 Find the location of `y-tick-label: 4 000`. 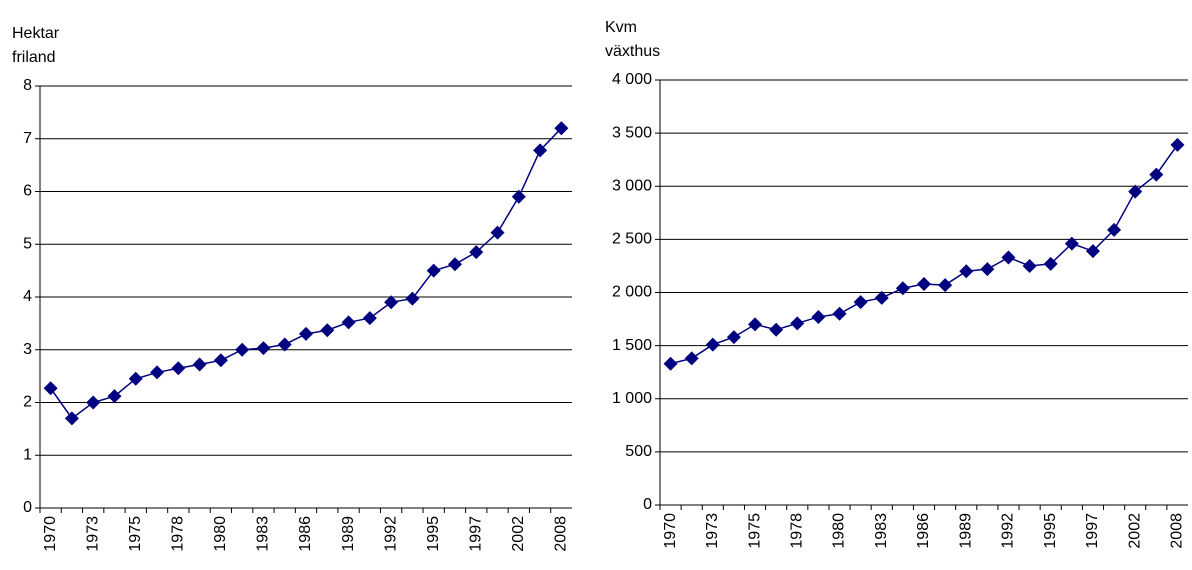

y-tick-label: 4 000 is located at coordinates (632, 79).